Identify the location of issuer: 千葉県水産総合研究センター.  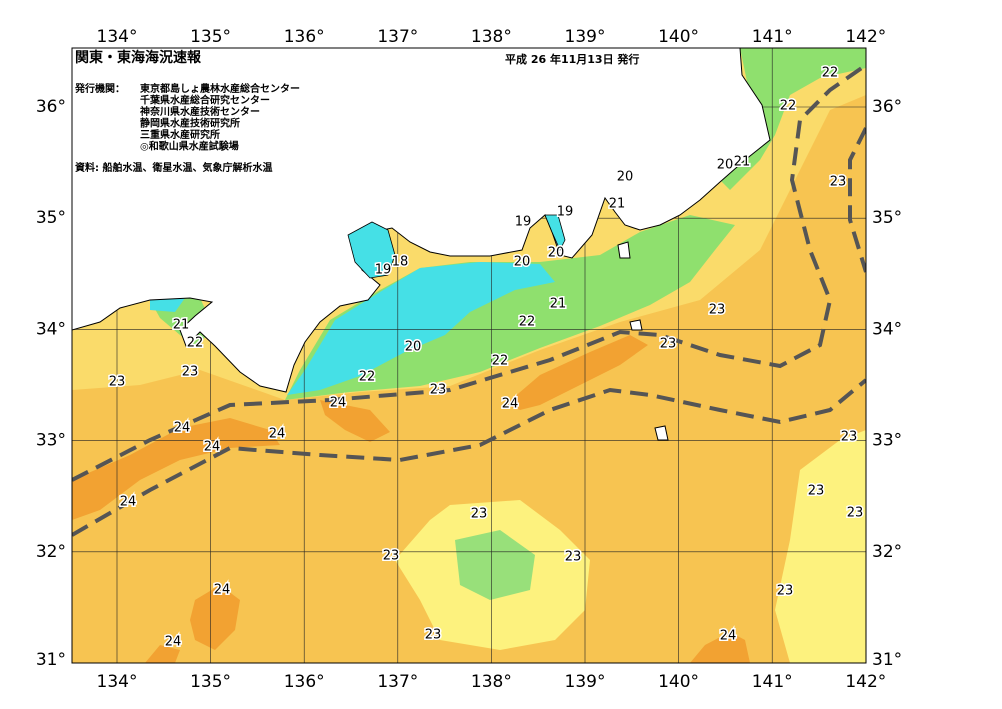
(205, 100).